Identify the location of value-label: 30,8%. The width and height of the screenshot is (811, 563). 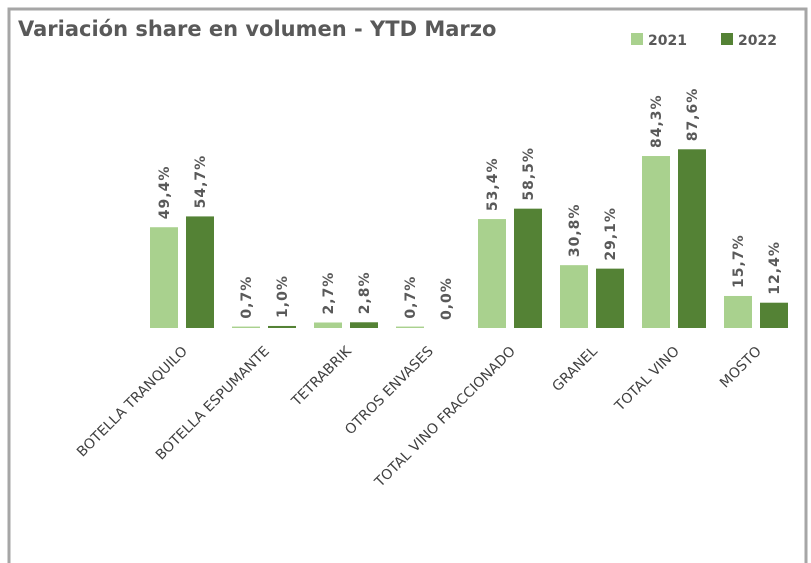
(575, 231).